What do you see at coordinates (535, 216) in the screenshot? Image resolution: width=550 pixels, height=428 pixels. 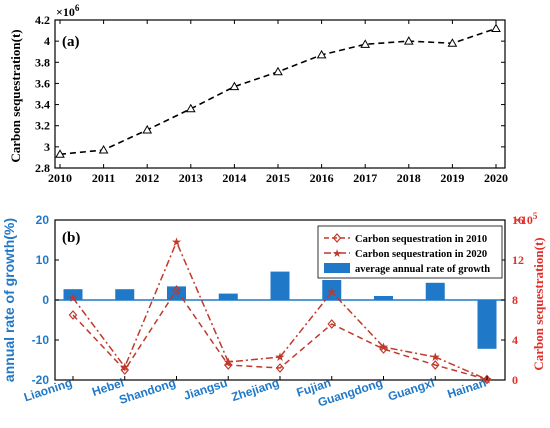 I see `panel-b-right-exponent-power: 5` at bounding box center [535, 216].